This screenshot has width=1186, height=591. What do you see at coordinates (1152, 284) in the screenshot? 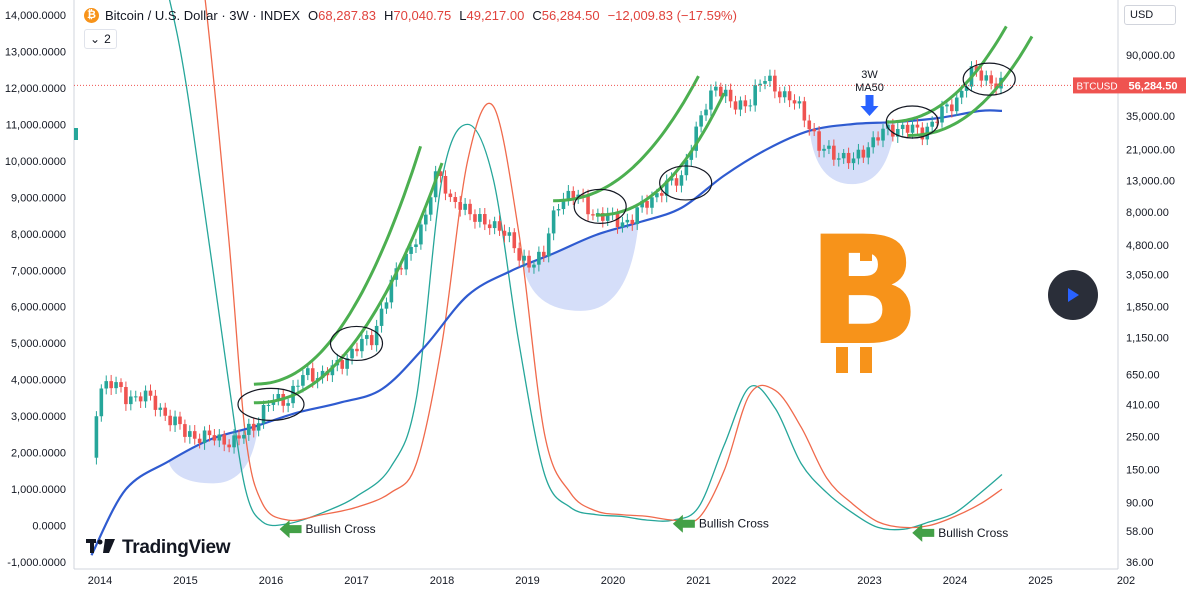
I see `right-axis-panel` at bounding box center [1152, 284].